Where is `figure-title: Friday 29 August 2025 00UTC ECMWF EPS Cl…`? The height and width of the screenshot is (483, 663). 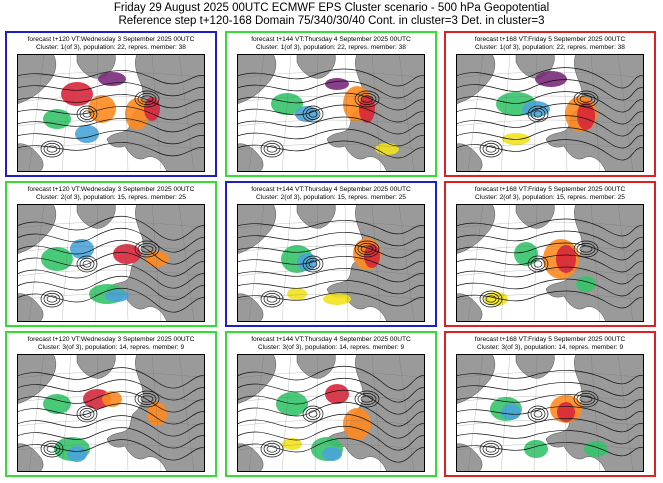
figure-title: Friday 29 August 2025 00UTC ECMWF EPS Cl… is located at coordinates (331, 8).